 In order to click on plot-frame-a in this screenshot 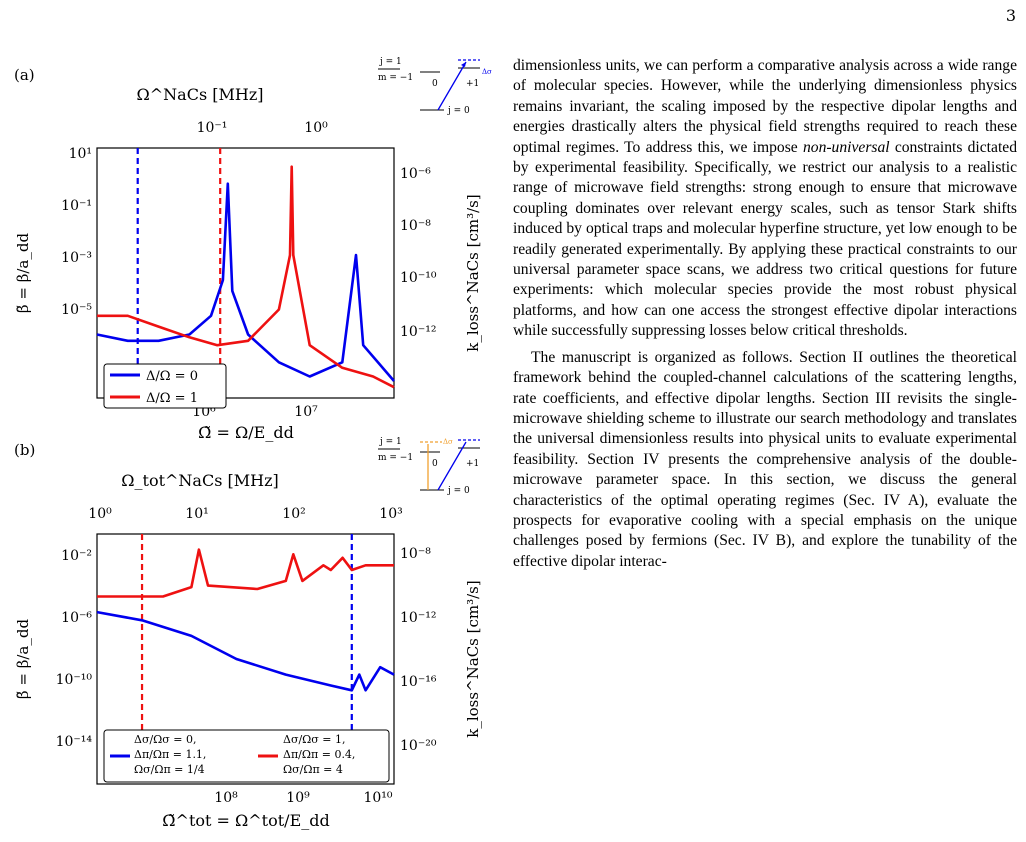, I will do `click(245, 273)`.